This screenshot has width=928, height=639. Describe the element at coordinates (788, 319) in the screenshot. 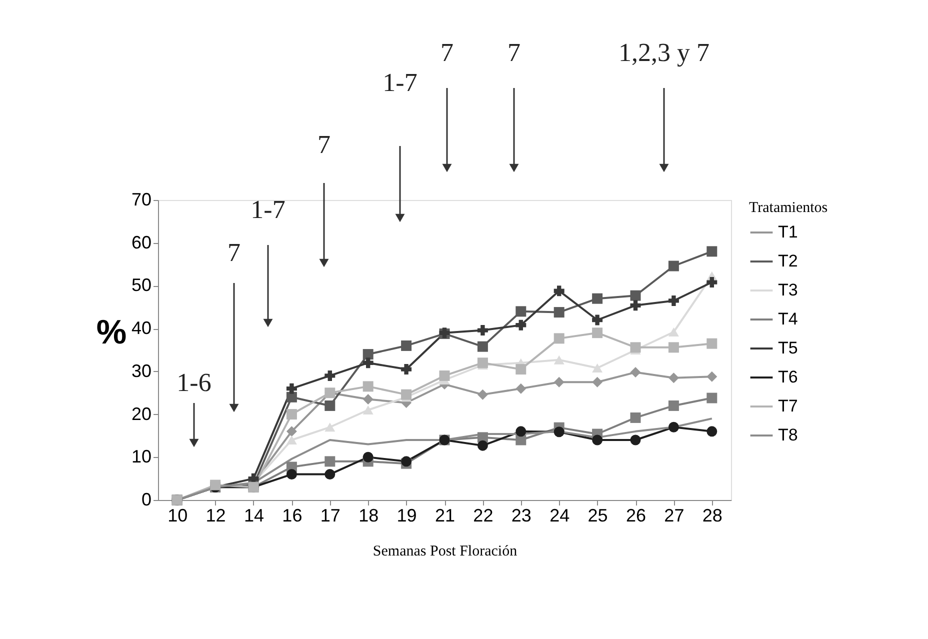

I see `legend-label: T4` at that location.